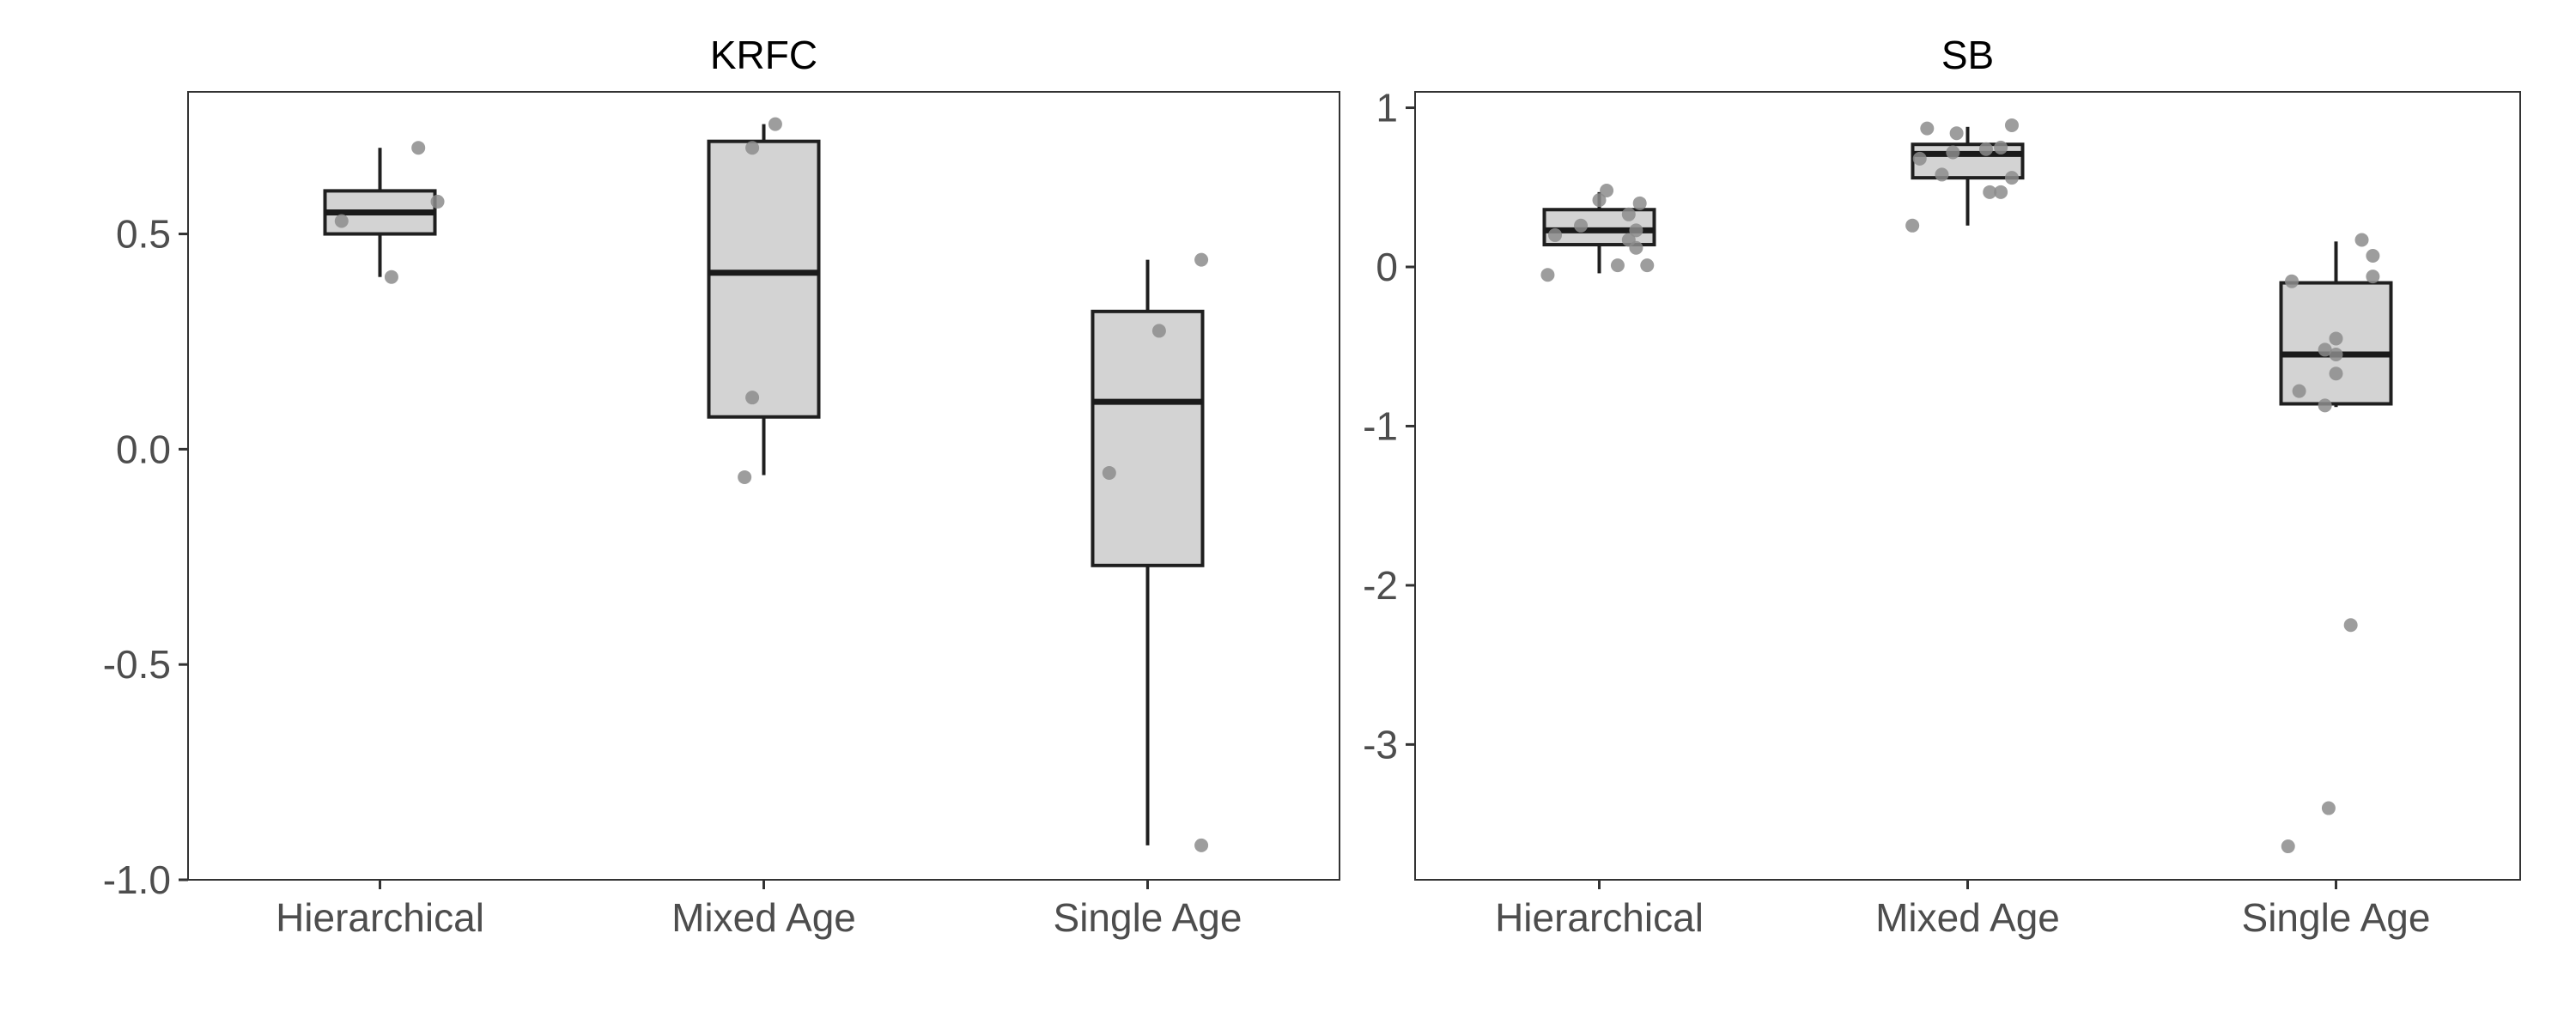 This screenshot has width=2576, height=1030. Describe the element at coordinates (1599, 917) in the screenshot. I see `sb-x-tick-label: Hierarchical` at that location.